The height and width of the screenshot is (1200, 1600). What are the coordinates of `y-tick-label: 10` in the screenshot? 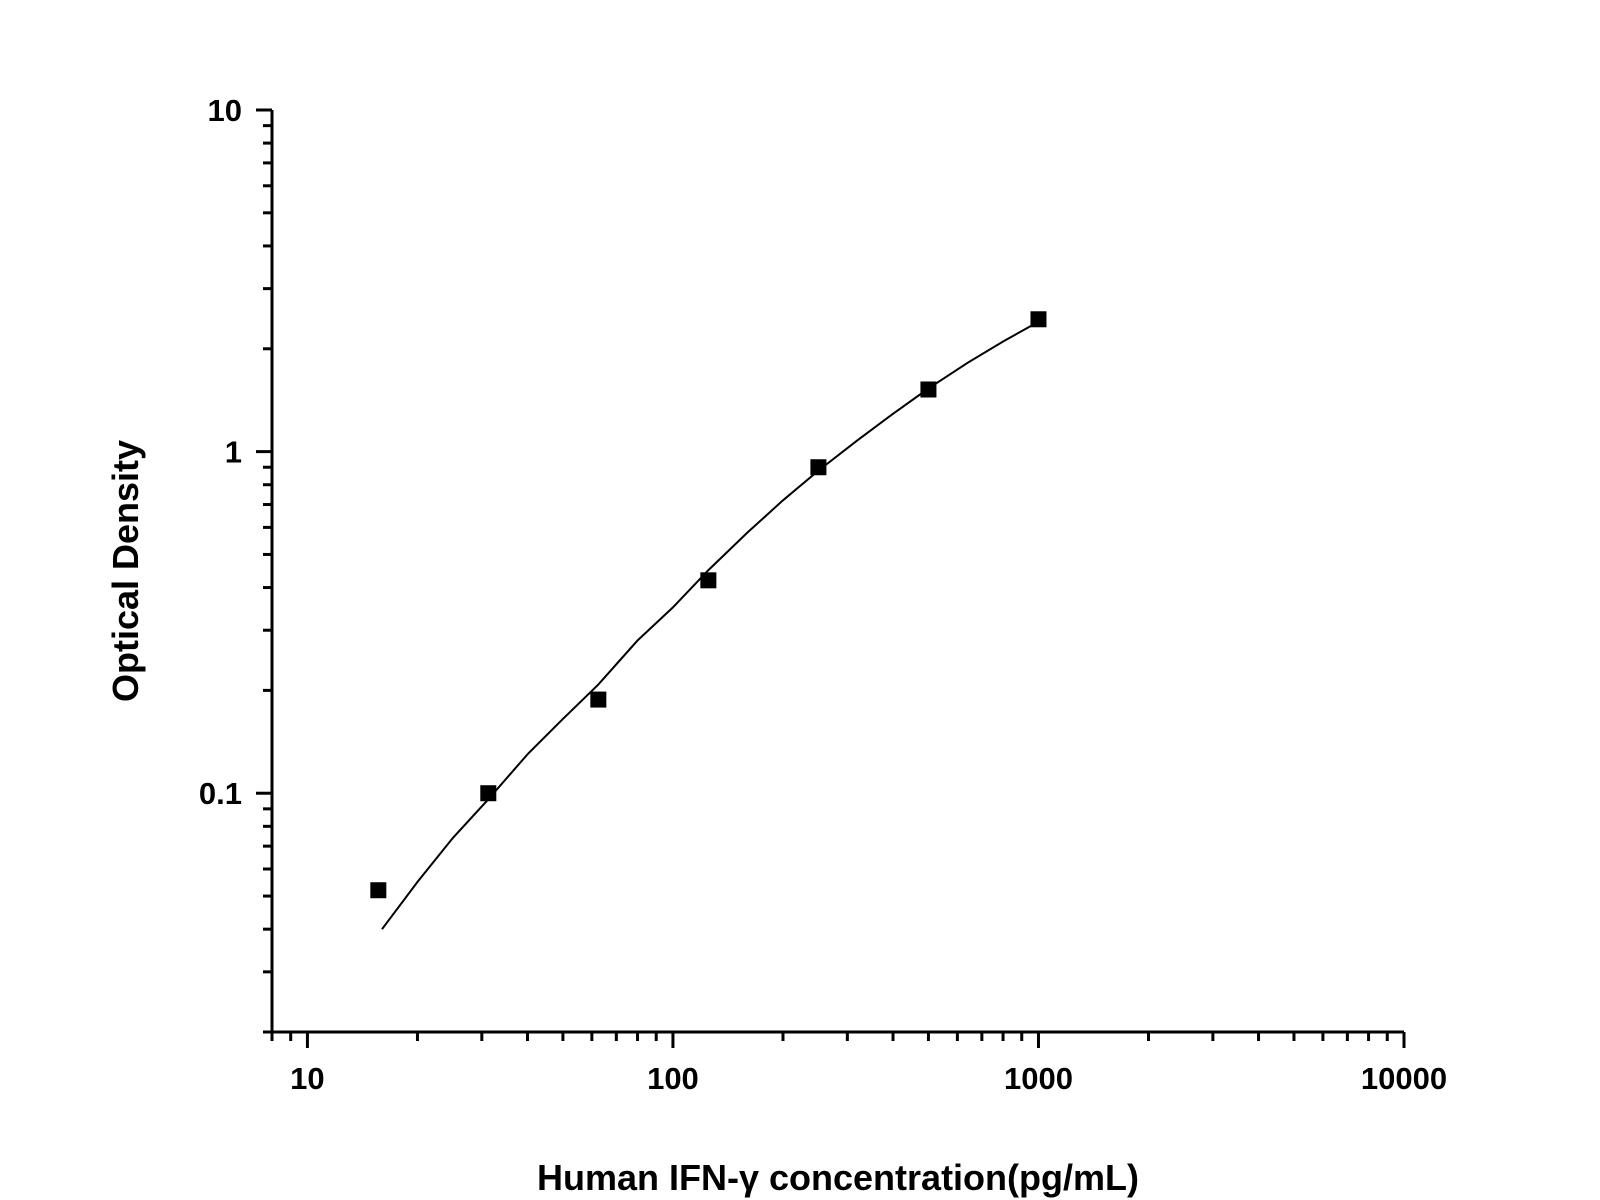 It's located at (225, 110).